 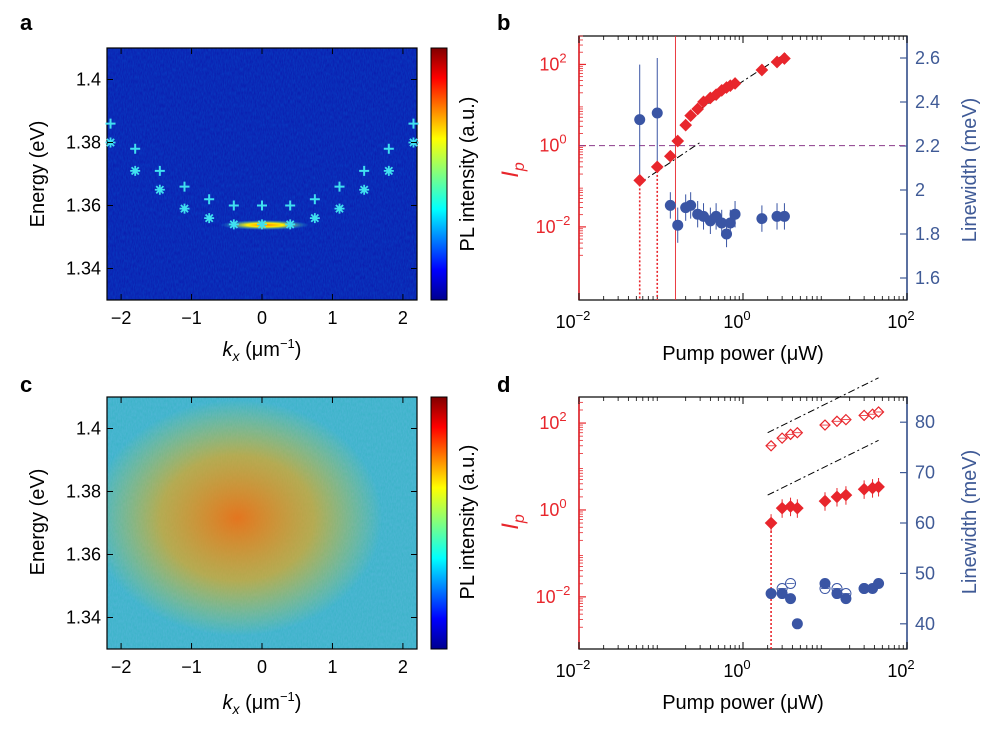 I want to click on d-fit-line-open, so click(x=823, y=405).